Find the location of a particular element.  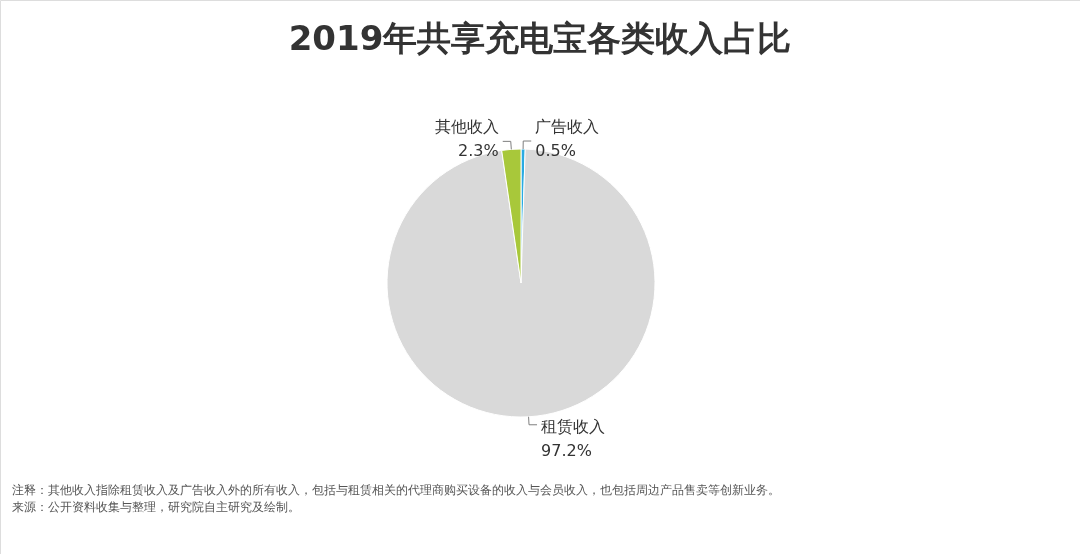

source-note: 来源：公开资料收集与整理，研究院自主研究及绘制。 is located at coordinates (156, 507).